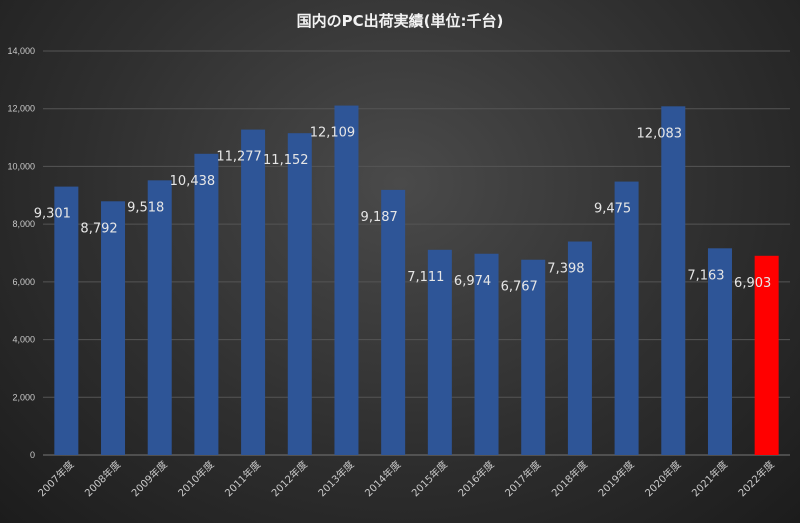  What do you see at coordinates (21, 253) in the screenshot?
I see `y-axis-ticks: 0 2,000 4,000 6,000 8,000 10,000 12,000 14,000` at bounding box center [21, 253].